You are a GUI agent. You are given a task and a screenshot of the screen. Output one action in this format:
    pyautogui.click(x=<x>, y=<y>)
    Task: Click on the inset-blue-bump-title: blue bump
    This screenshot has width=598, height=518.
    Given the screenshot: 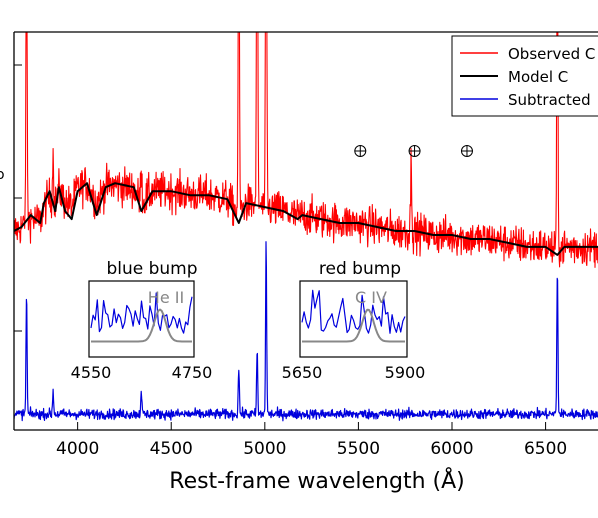 What is the action you would take?
    pyautogui.click(x=151, y=269)
    